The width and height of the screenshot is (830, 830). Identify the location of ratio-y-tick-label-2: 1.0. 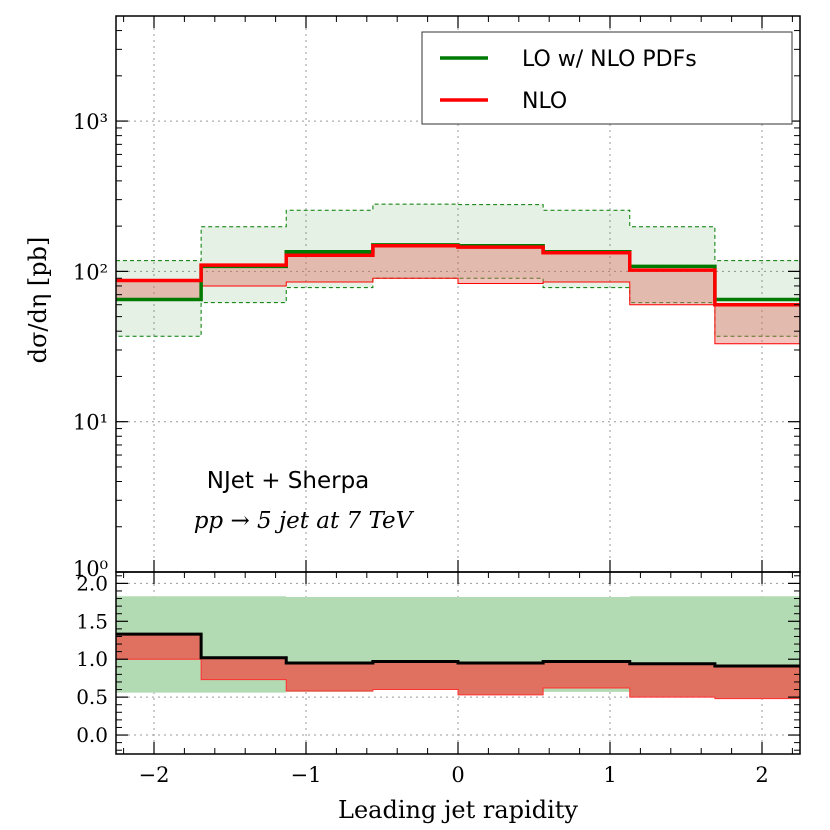
(92, 659).